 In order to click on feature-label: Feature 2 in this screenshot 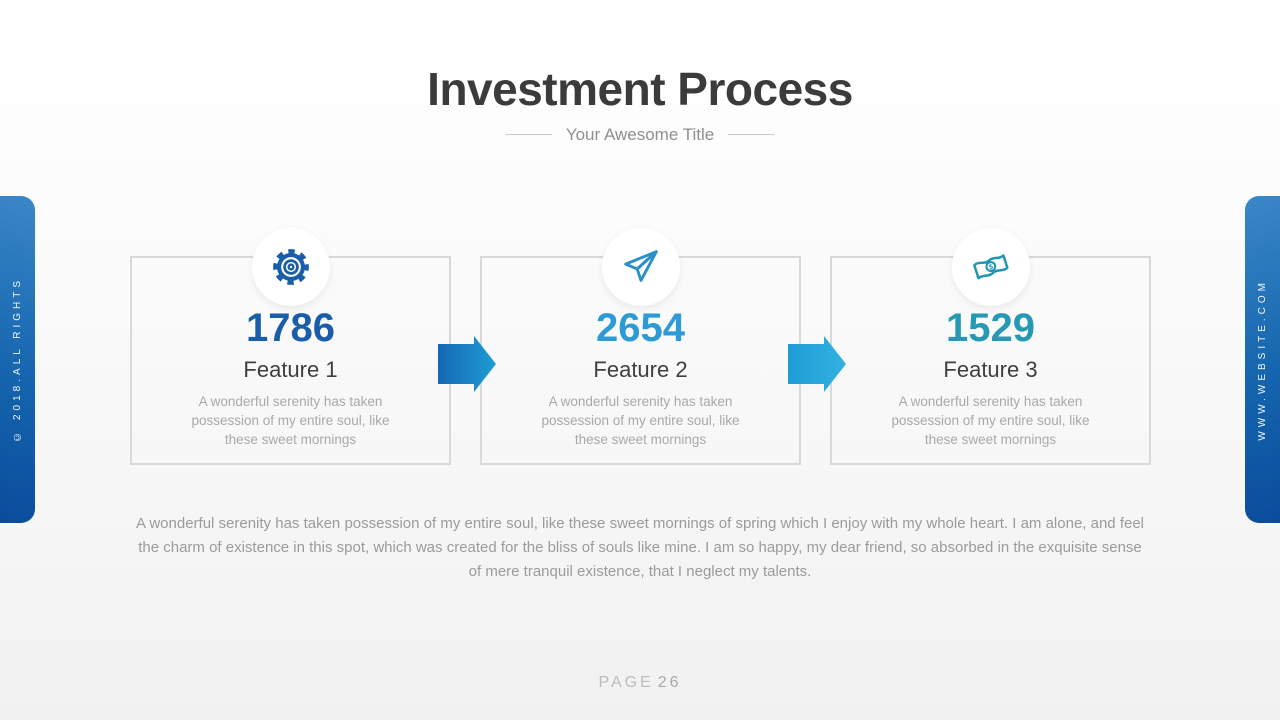, I will do `click(640, 369)`.